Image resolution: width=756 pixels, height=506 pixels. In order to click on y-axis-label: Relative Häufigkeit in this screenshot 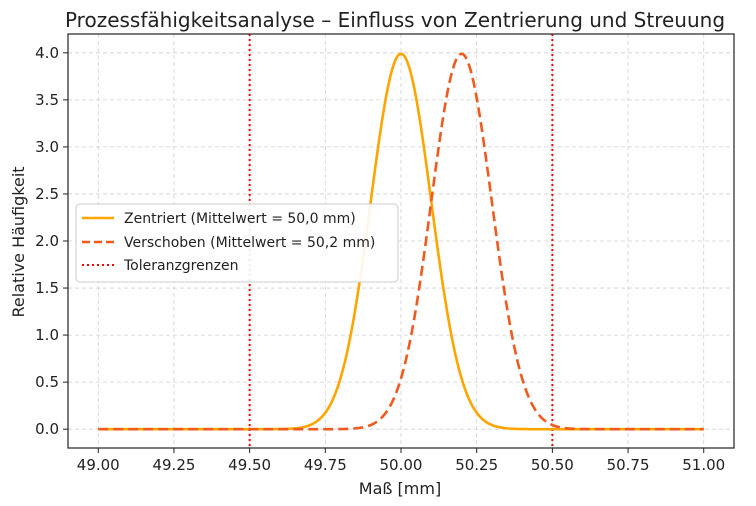, I will do `click(18, 241)`.